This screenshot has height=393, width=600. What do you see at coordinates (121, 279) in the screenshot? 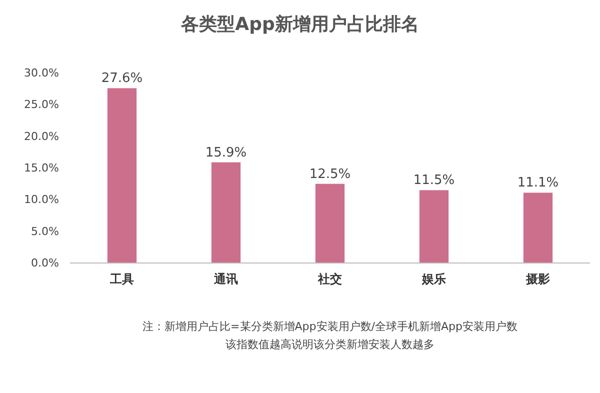
I see `x-tick-label: 工具` at bounding box center [121, 279].